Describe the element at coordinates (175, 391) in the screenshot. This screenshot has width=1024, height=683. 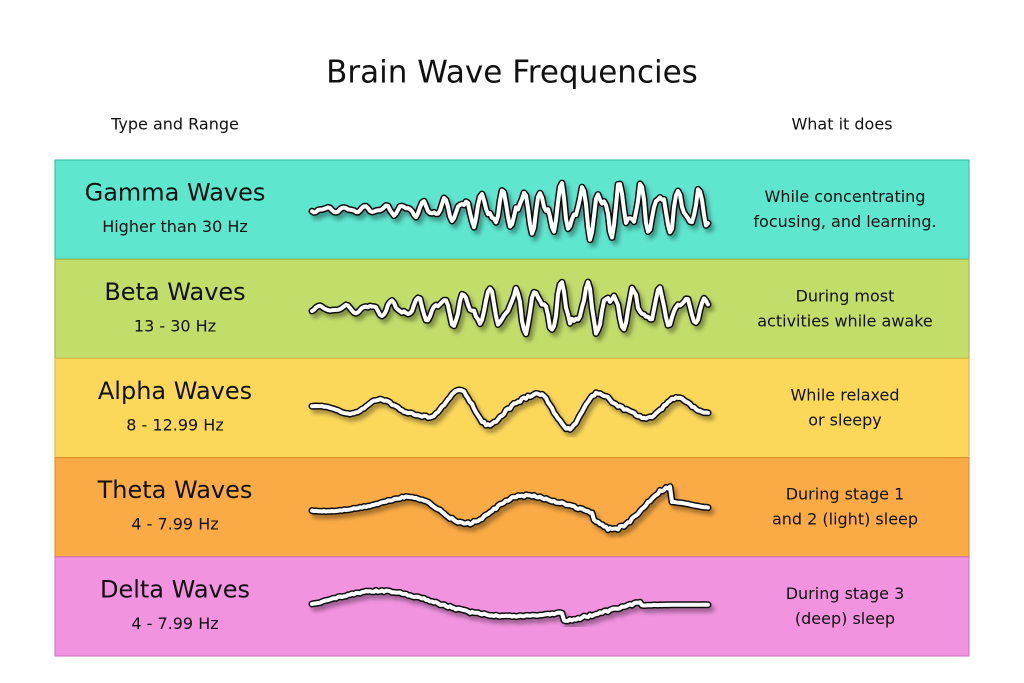
I see `wave-name: Alpha Waves` at that location.